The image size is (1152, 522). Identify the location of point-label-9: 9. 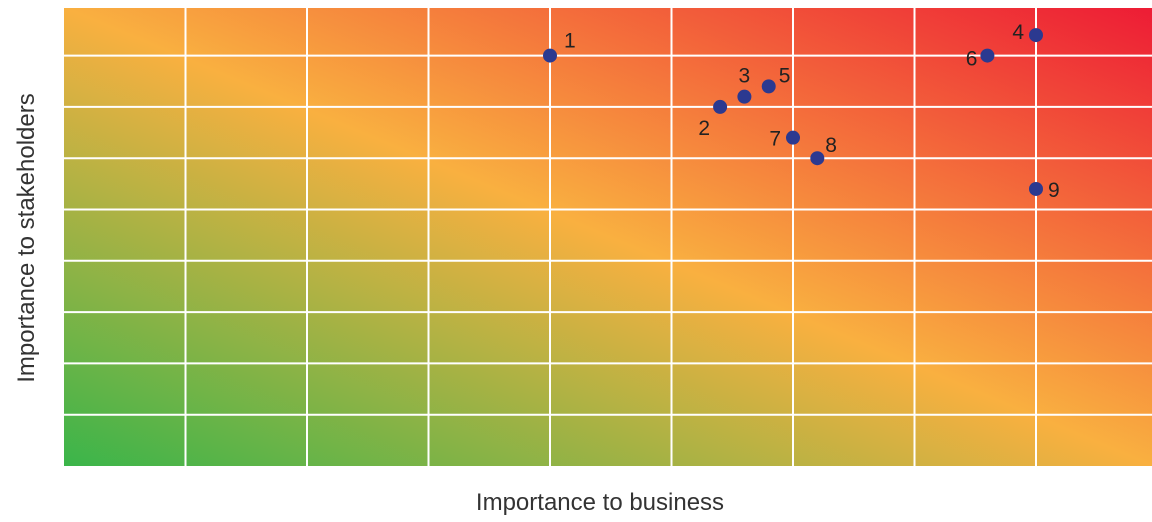
(1054, 190).